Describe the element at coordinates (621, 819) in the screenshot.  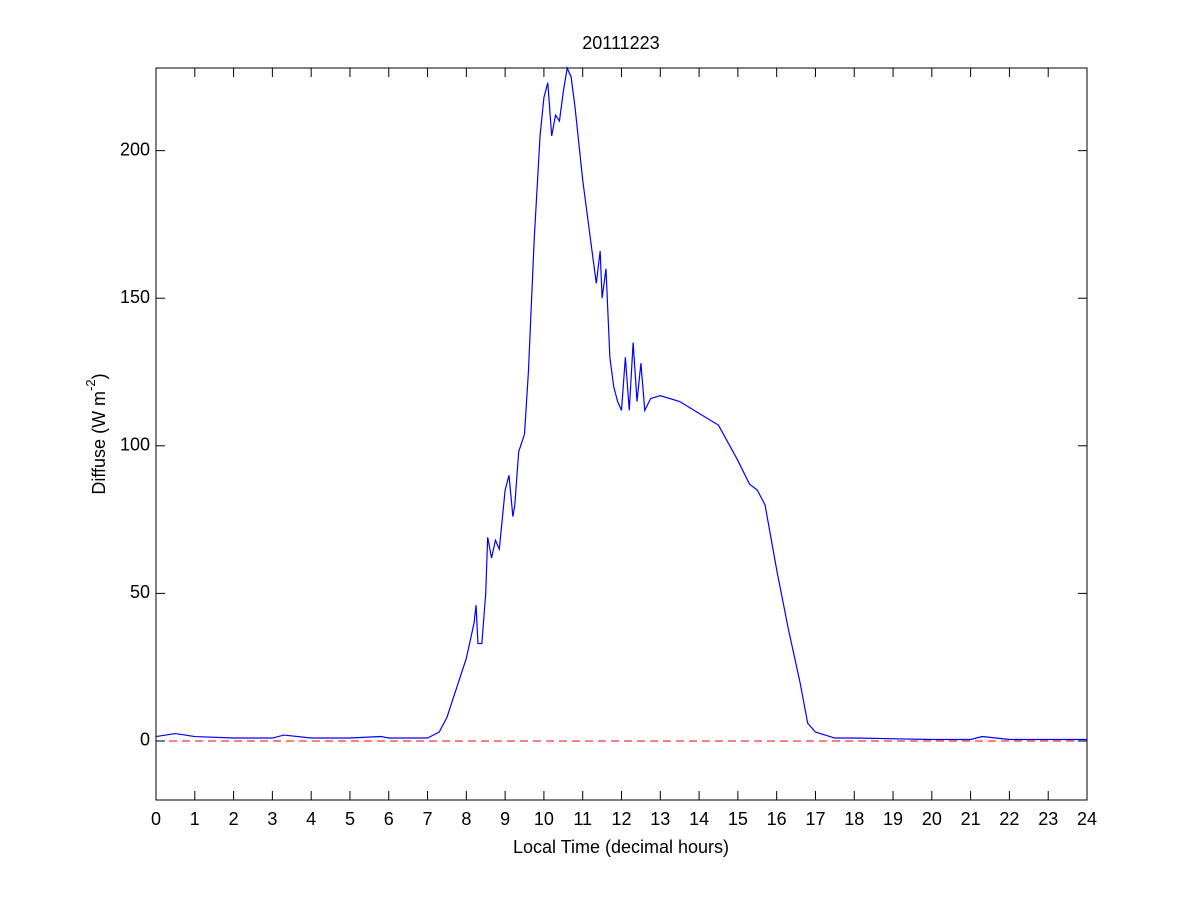
I see `x-tick-label: 12` at that location.